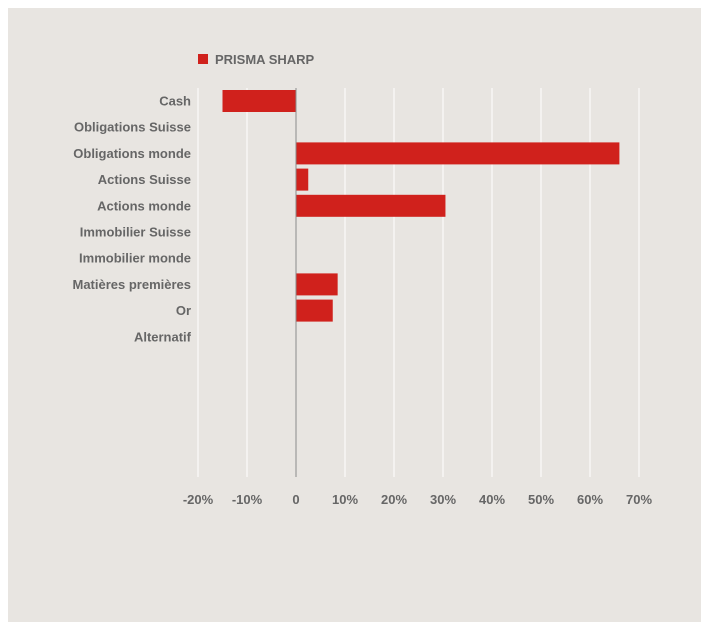  Describe the element at coordinates (345, 499) in the screenshot. I see `x-tick-label: 10%` at that location.